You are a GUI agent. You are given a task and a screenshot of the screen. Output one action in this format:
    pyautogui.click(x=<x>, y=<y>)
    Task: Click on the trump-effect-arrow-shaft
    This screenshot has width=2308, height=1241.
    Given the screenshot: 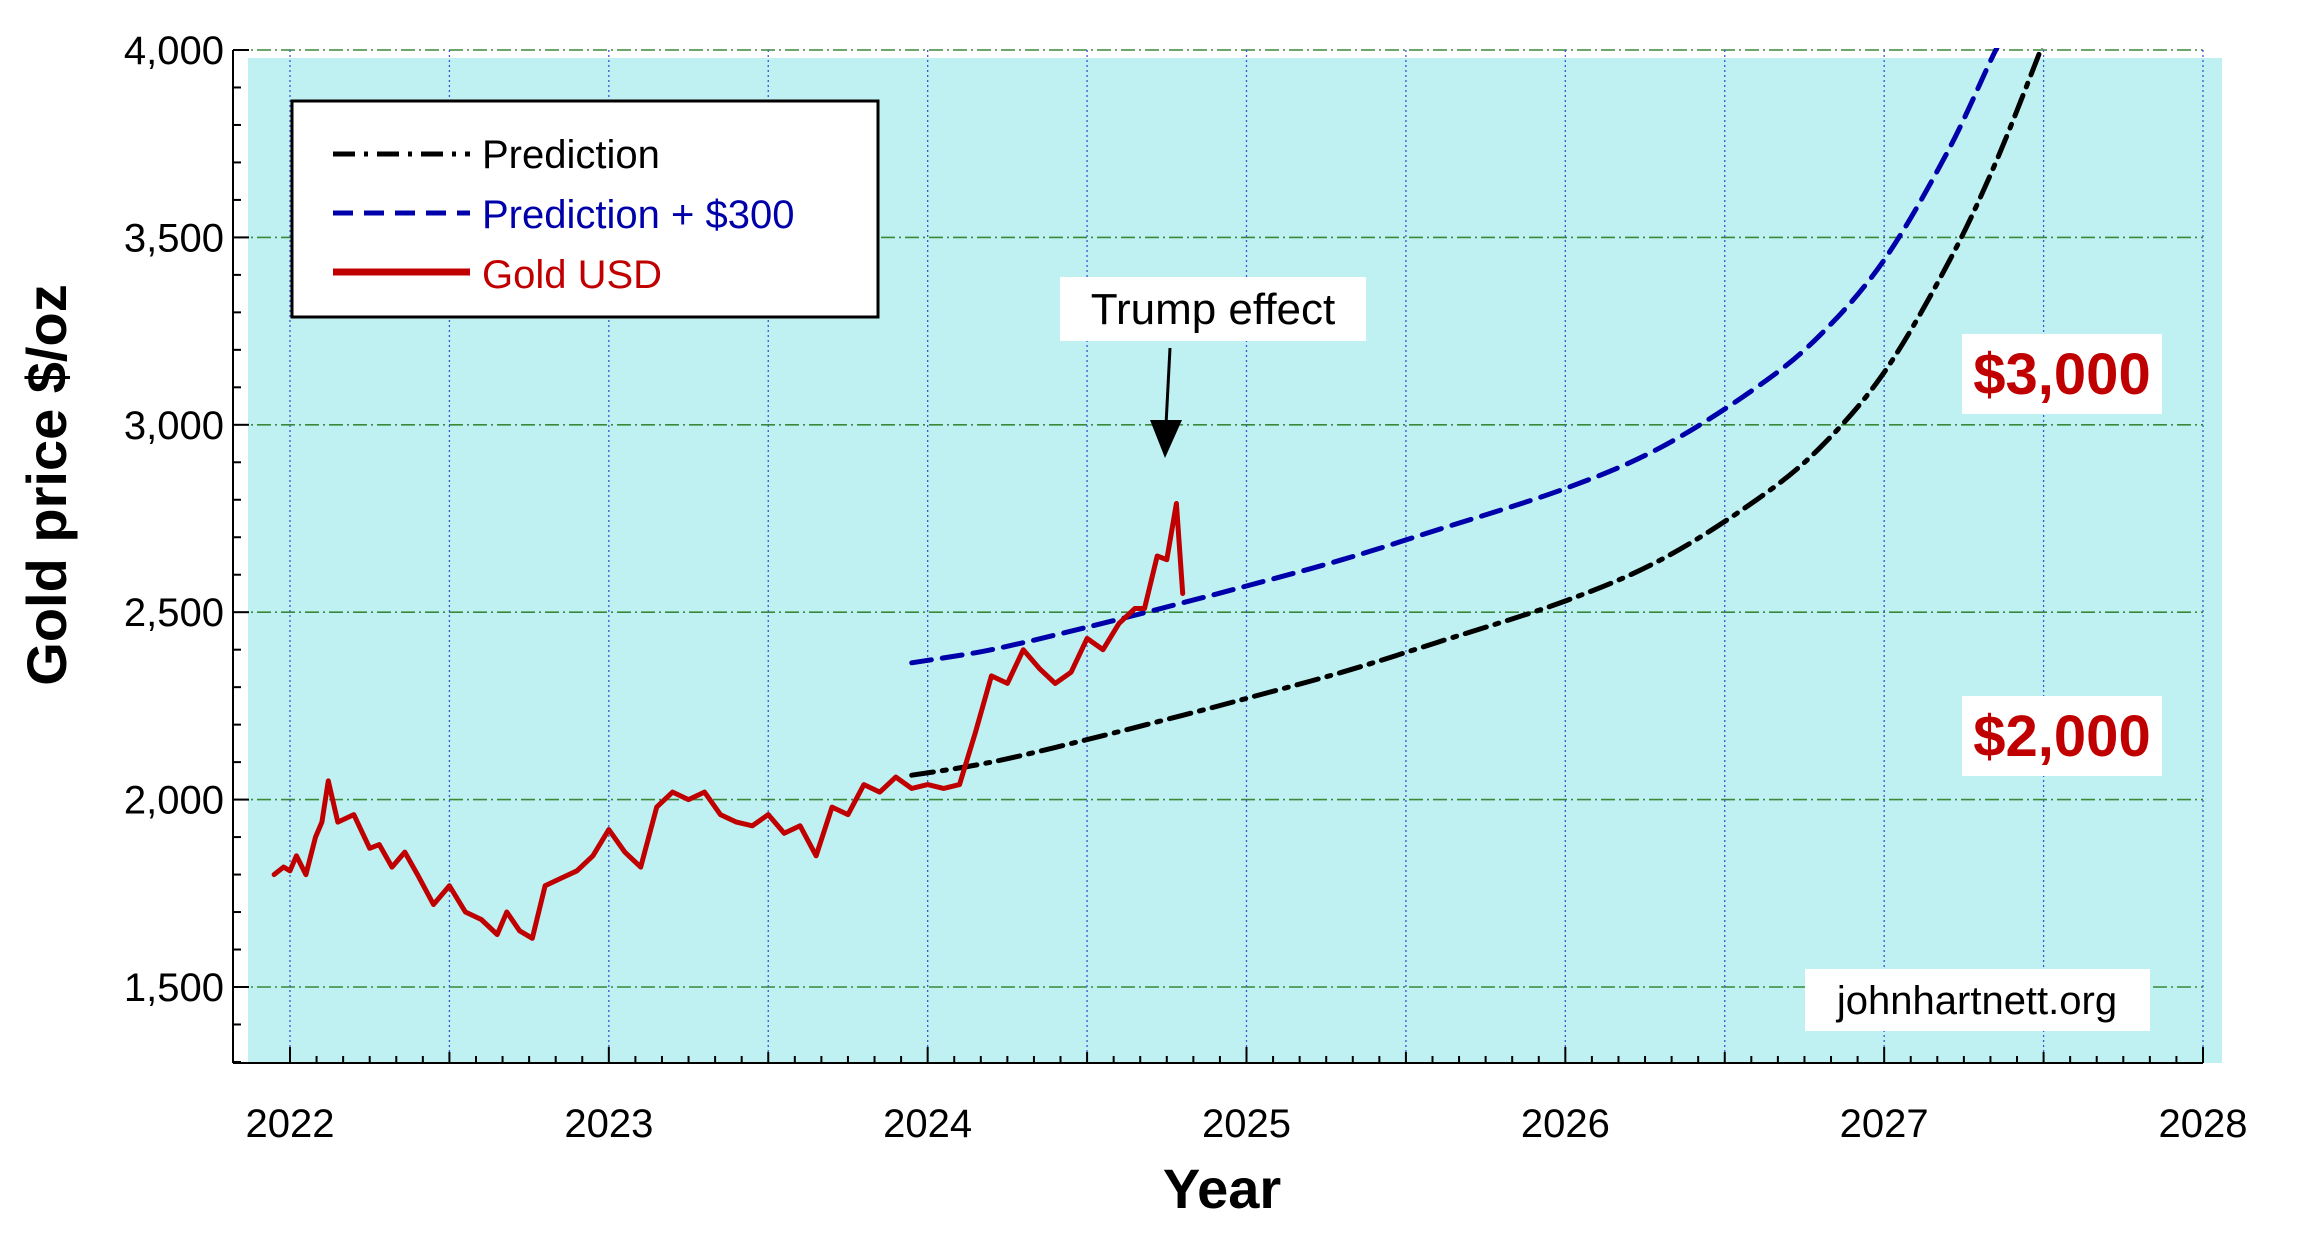 What is the action you would take?
    pyautogui.click(x=1168, y=386)
    